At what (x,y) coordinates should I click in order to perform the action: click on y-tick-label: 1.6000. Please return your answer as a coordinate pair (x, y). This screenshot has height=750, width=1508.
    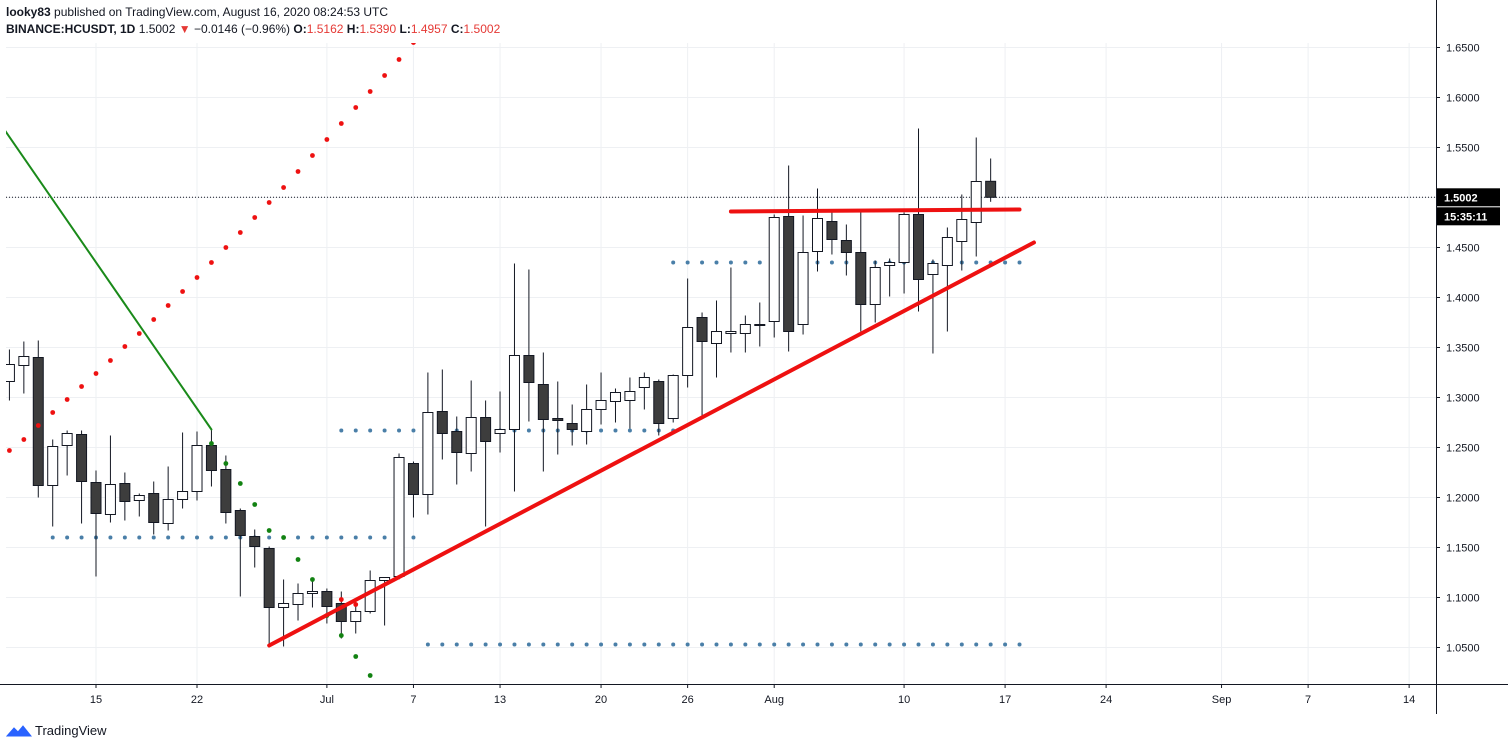
    Looking at the image, I should click on (1463, 99).